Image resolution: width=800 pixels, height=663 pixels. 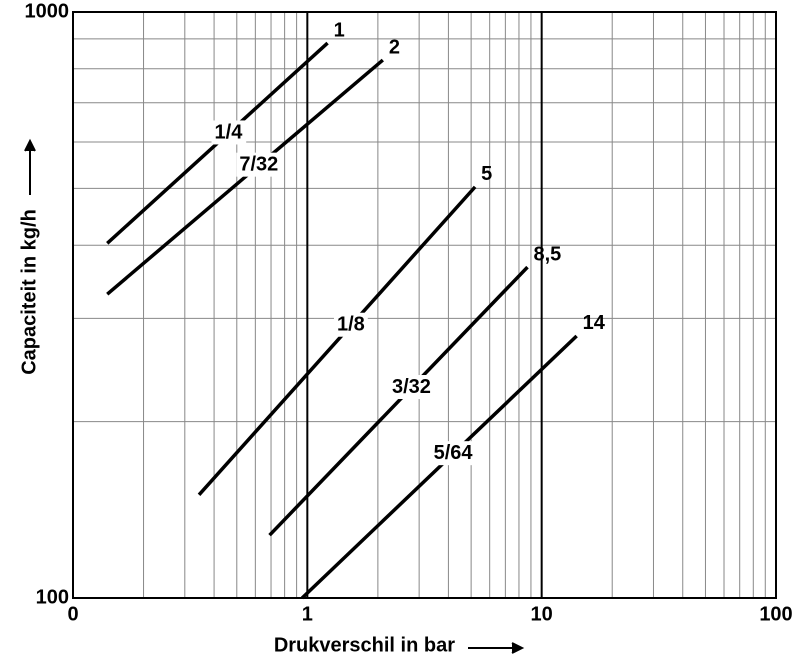 I want to click on x-tick-label: 1, so click(x=307, y=614).